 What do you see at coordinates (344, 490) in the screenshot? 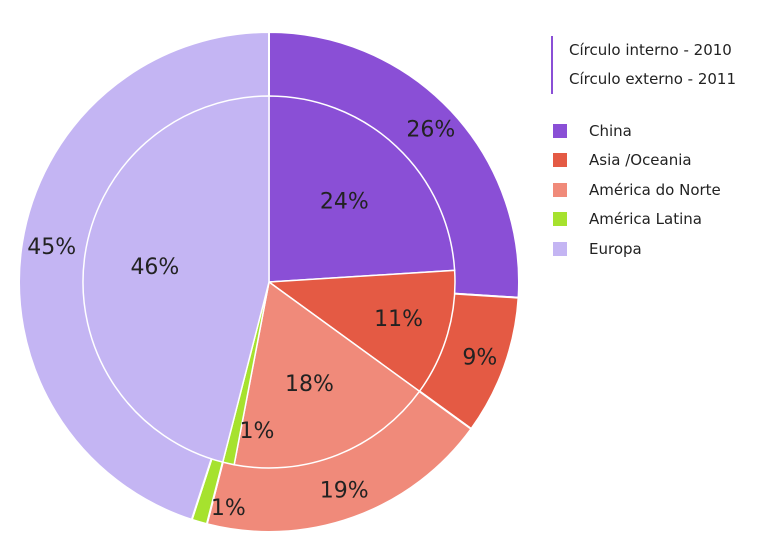
I see `outer-label-america-do-norte: 19%` at bounding box center [344, 490].